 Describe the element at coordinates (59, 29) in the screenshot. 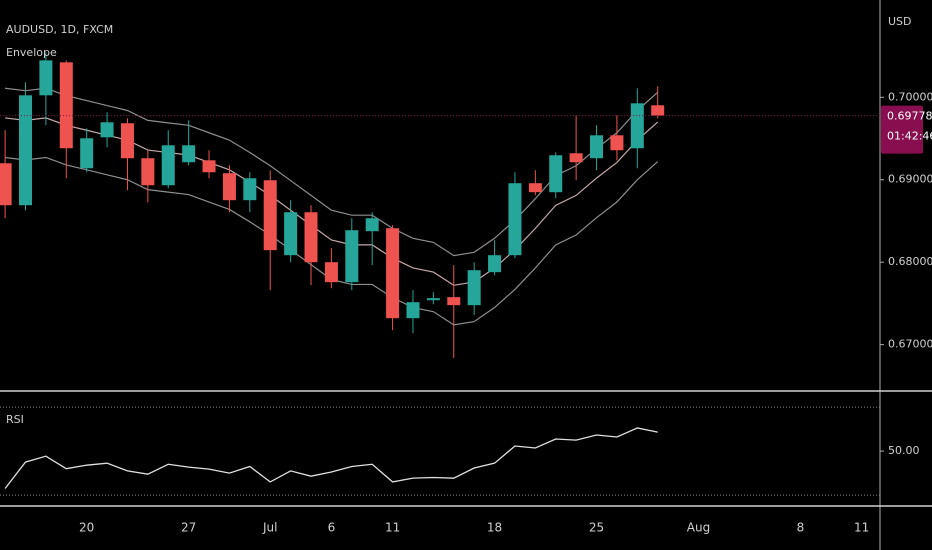

I see `chart-title: AUDUSD, 1D, FXCM` at that location.